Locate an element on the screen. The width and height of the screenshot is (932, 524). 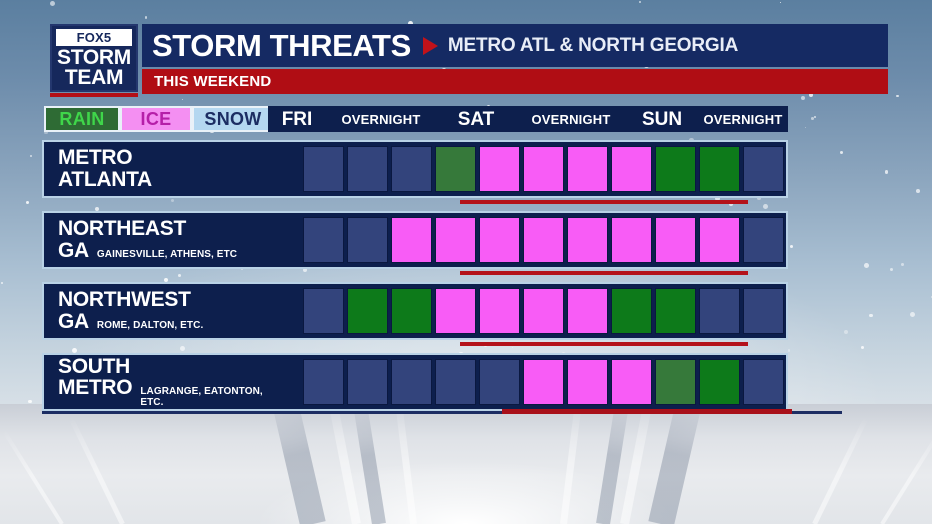
storm-word: STORM is located at coordinates (94, 57).